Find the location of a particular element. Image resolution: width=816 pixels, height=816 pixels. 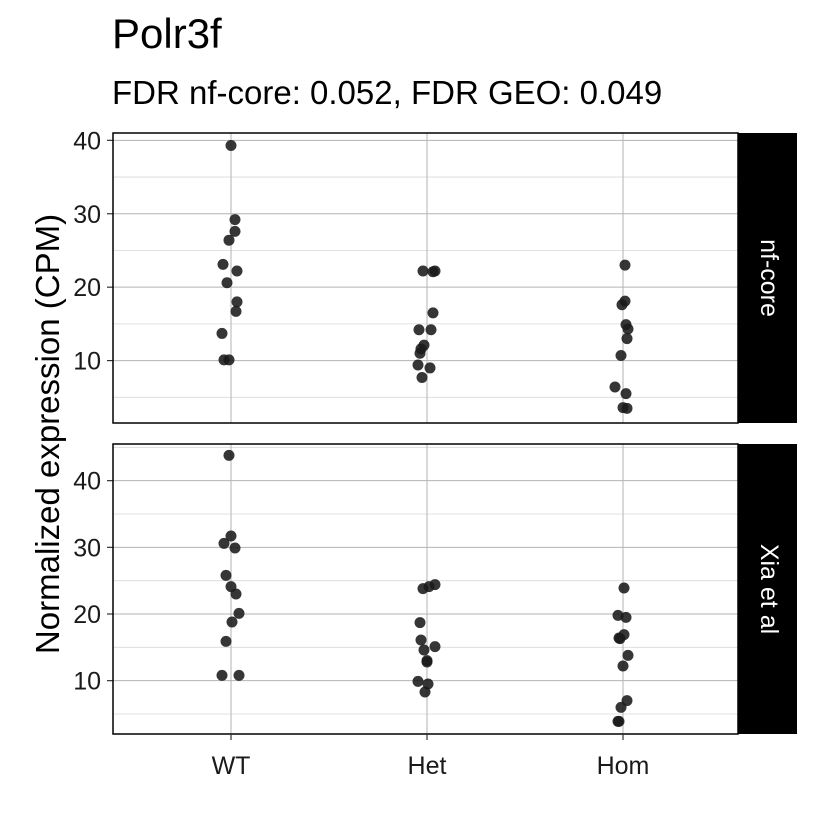

x-tick-label: Het is located at coordinates (427, 766).